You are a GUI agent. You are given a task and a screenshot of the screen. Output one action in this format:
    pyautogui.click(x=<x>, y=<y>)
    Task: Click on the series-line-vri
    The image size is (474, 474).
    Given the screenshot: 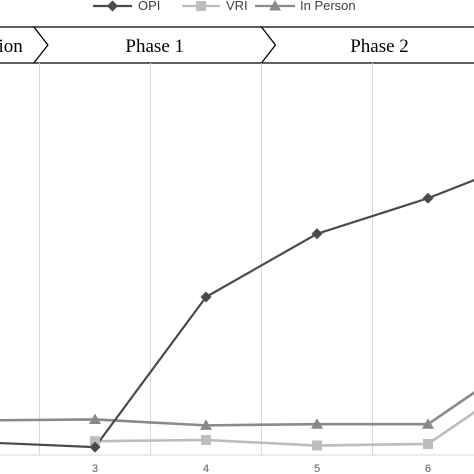 What is the action you would take?
    pyautogui.click(x=284, y=428)
    